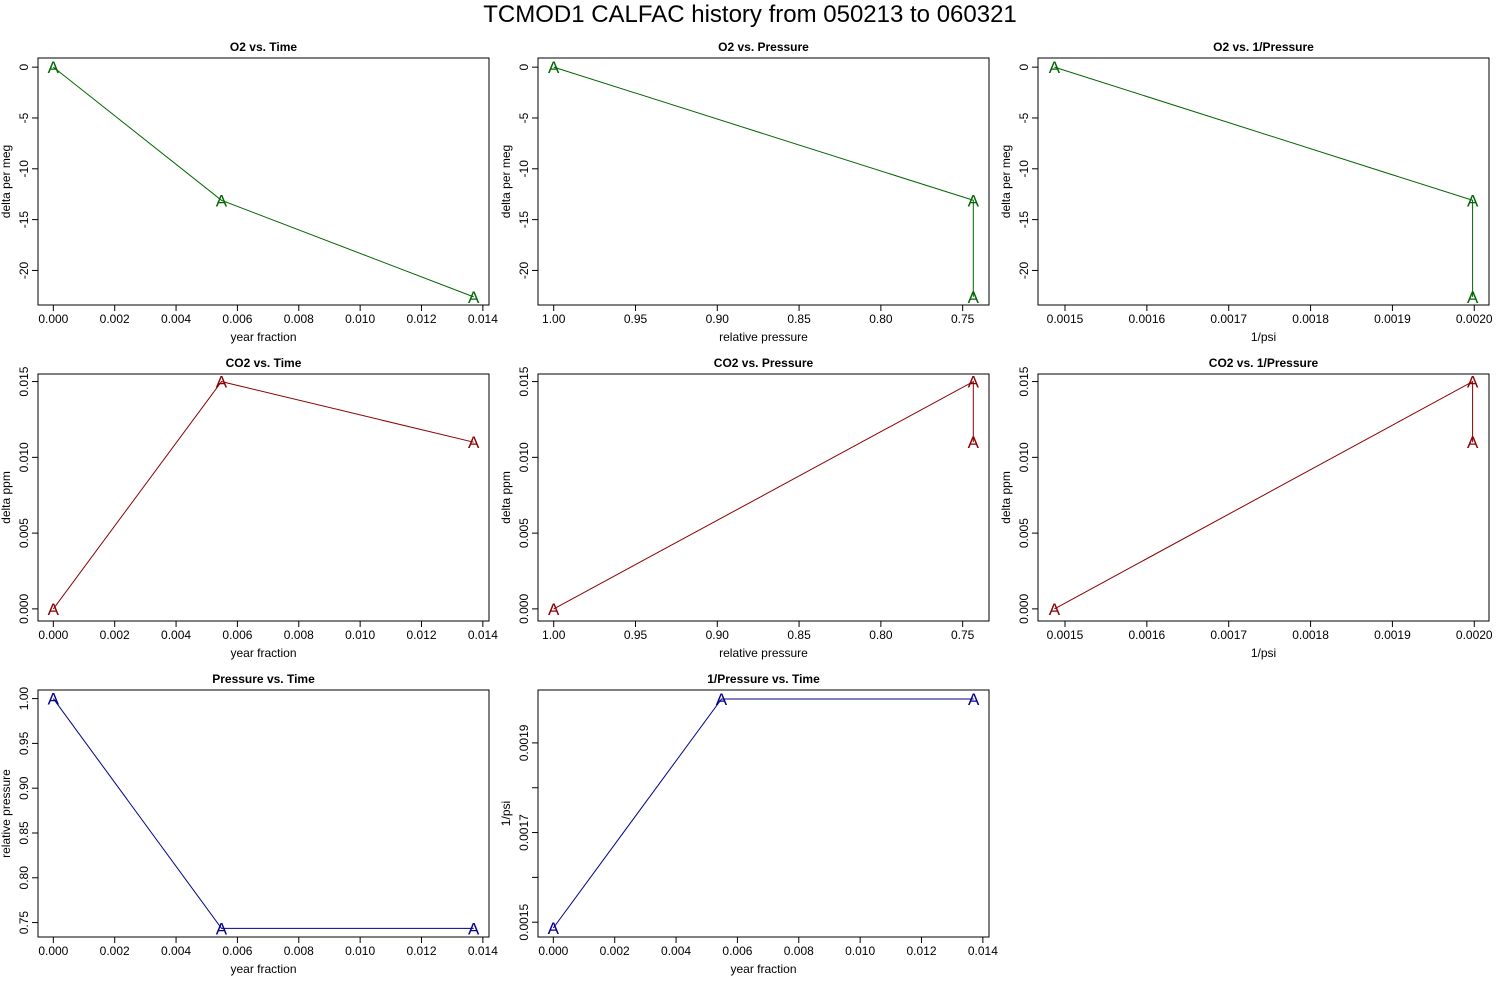 The width and height of the screenshot is (1500, 1000). What do you see at coordinates (421, 951) in the screenshot?
I see `x-tick-label: 0.012` at bounding box center [421, 951].